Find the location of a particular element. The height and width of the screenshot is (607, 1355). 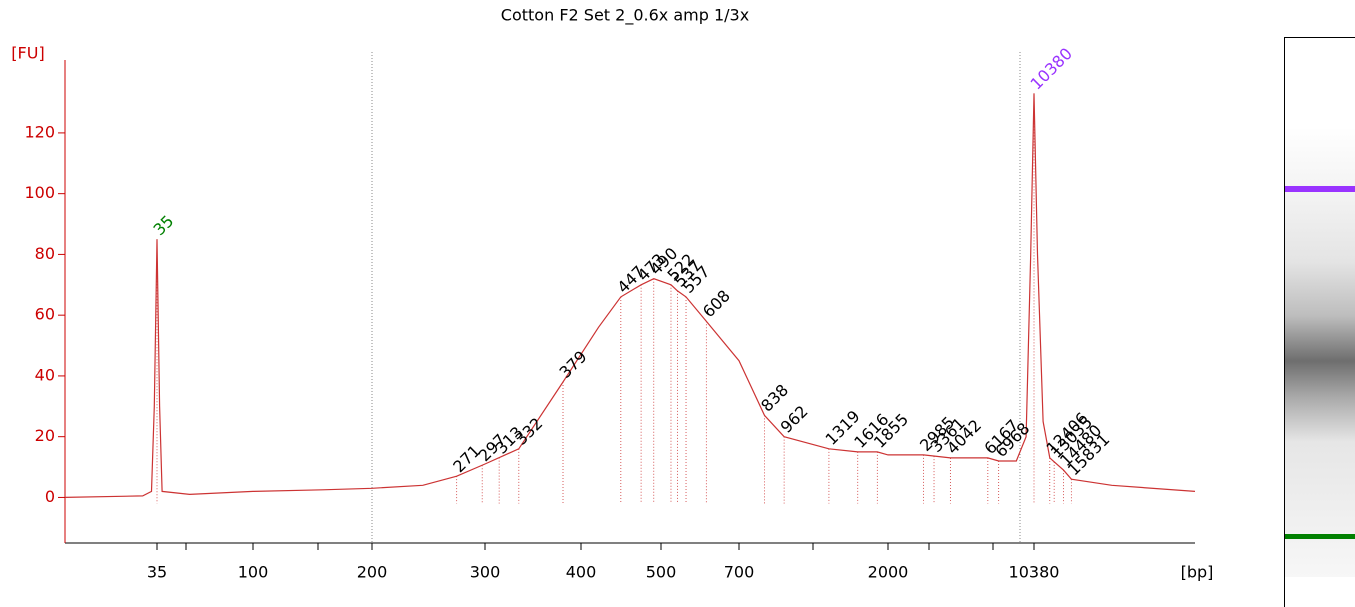

x-tick-label: 35 is located at coordinates (157, 572).